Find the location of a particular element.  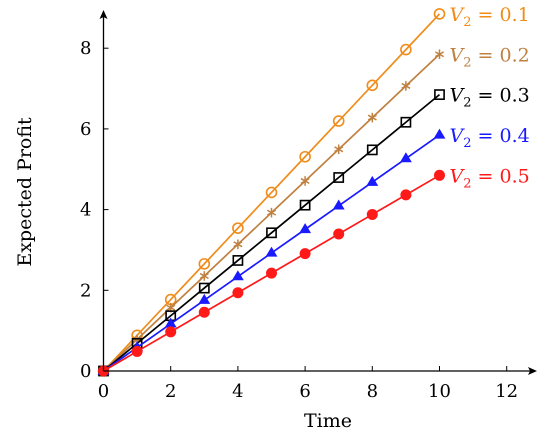

legend-value: = 0.5 is located at coordinates (501, 176).